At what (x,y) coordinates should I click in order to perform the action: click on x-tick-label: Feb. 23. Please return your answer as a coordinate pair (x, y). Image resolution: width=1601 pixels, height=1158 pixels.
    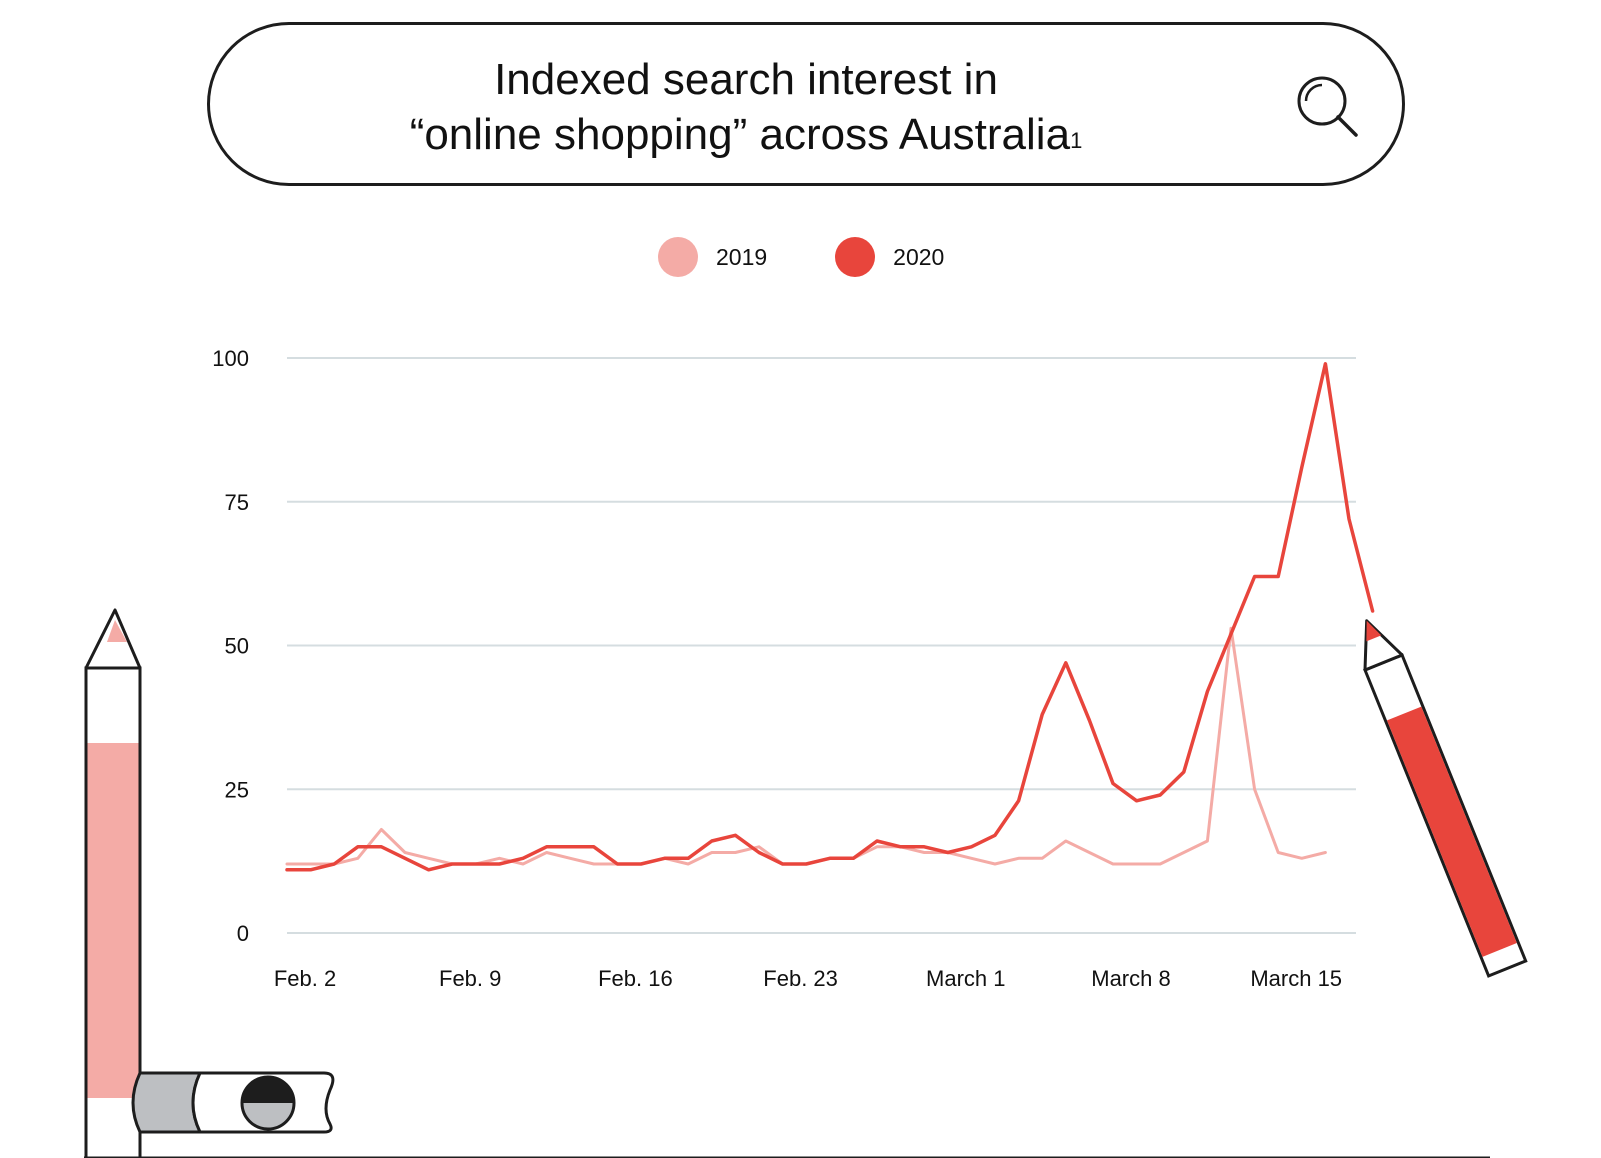
    Looking at the image, I should click on (800, 978).